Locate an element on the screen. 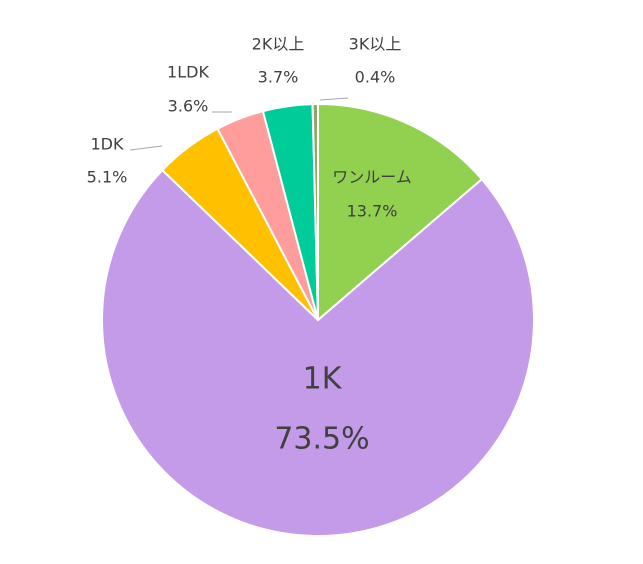  category-label: 3K以上 is located at coordinates (375, 44).